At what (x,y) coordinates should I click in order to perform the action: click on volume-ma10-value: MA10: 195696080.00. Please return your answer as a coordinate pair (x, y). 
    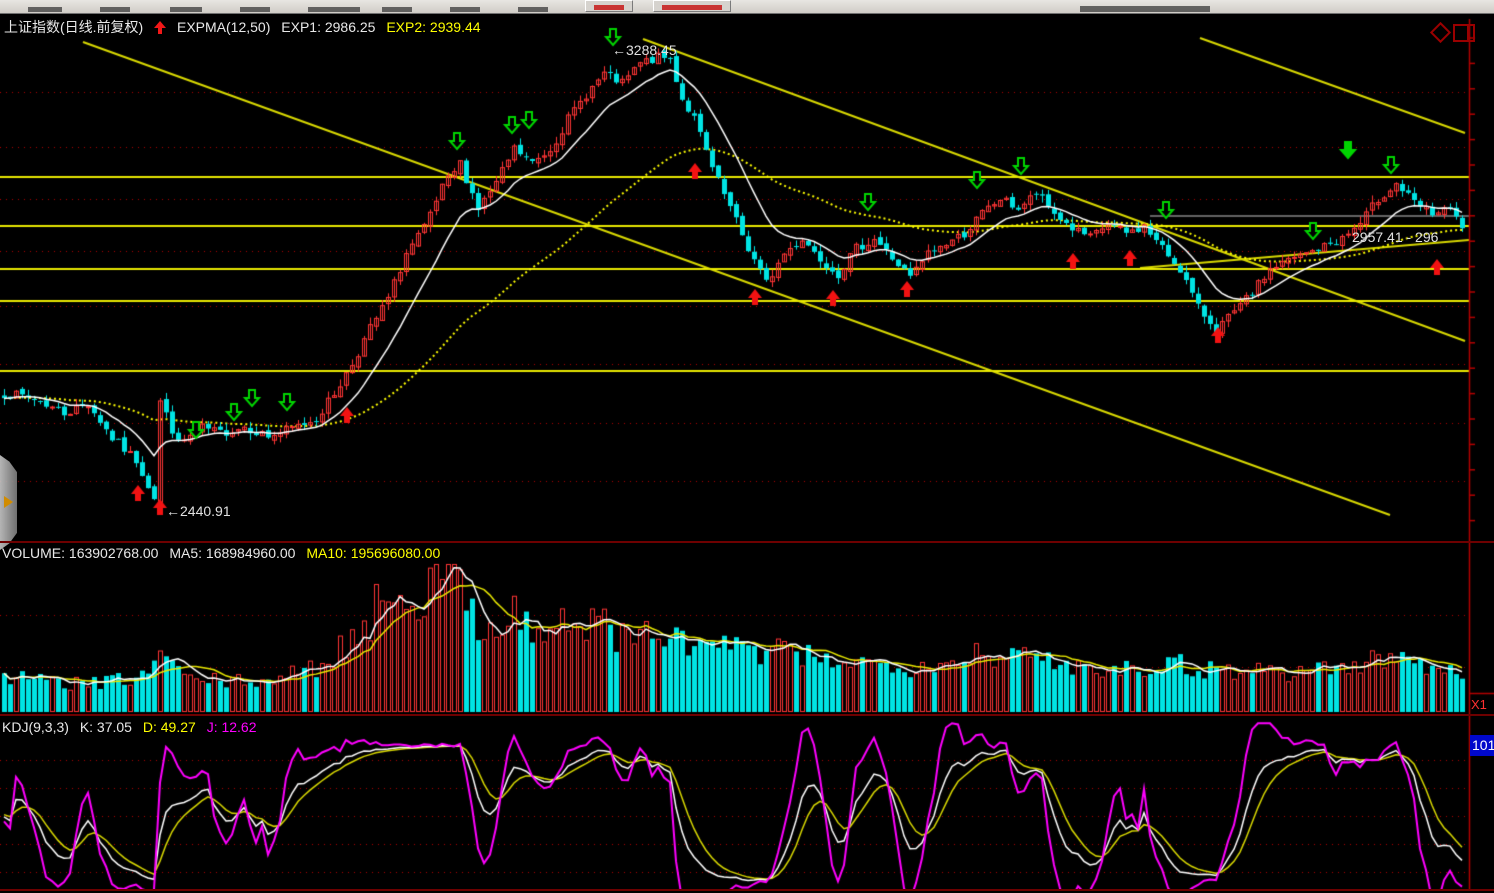
    Looking at the image, I should click on (373, 553).